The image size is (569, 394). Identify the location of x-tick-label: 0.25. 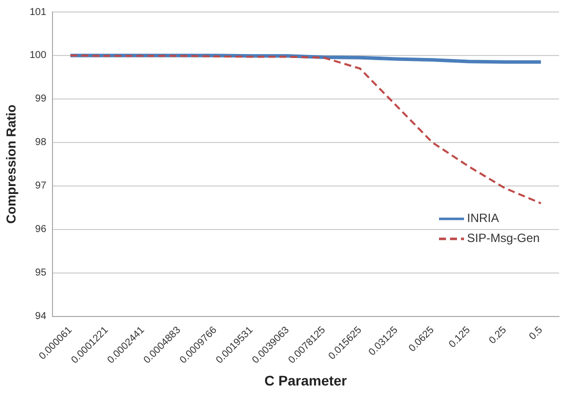
(498, 335).